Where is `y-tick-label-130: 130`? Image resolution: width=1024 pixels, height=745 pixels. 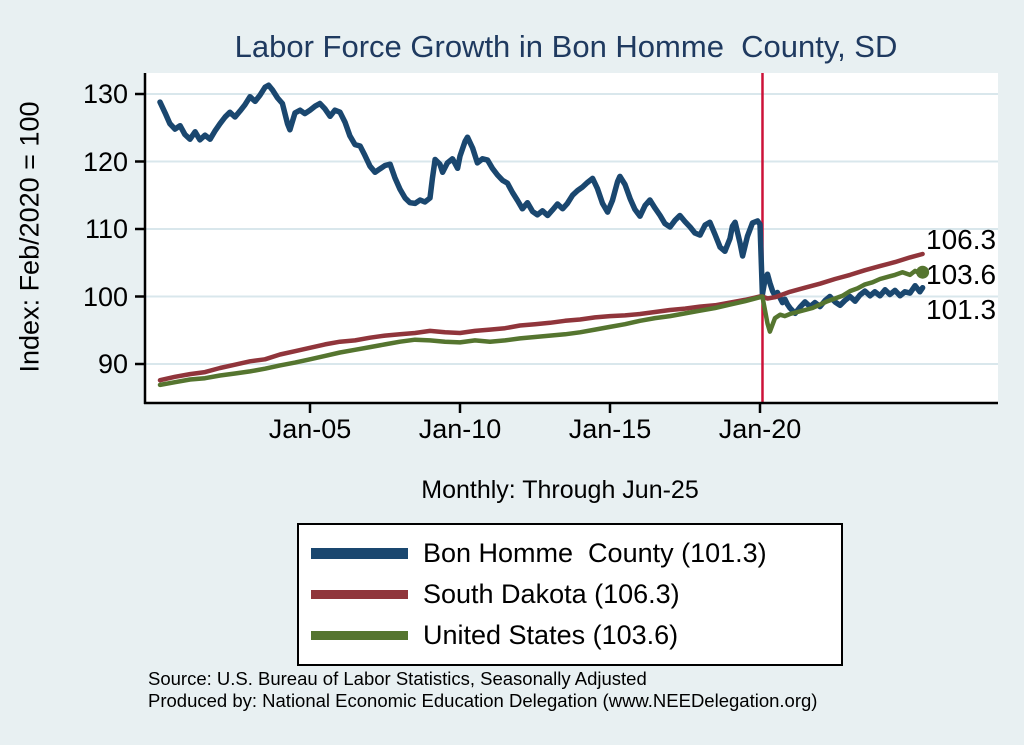 y-tick-label-130: 130 is located at coordinates (105, 94).